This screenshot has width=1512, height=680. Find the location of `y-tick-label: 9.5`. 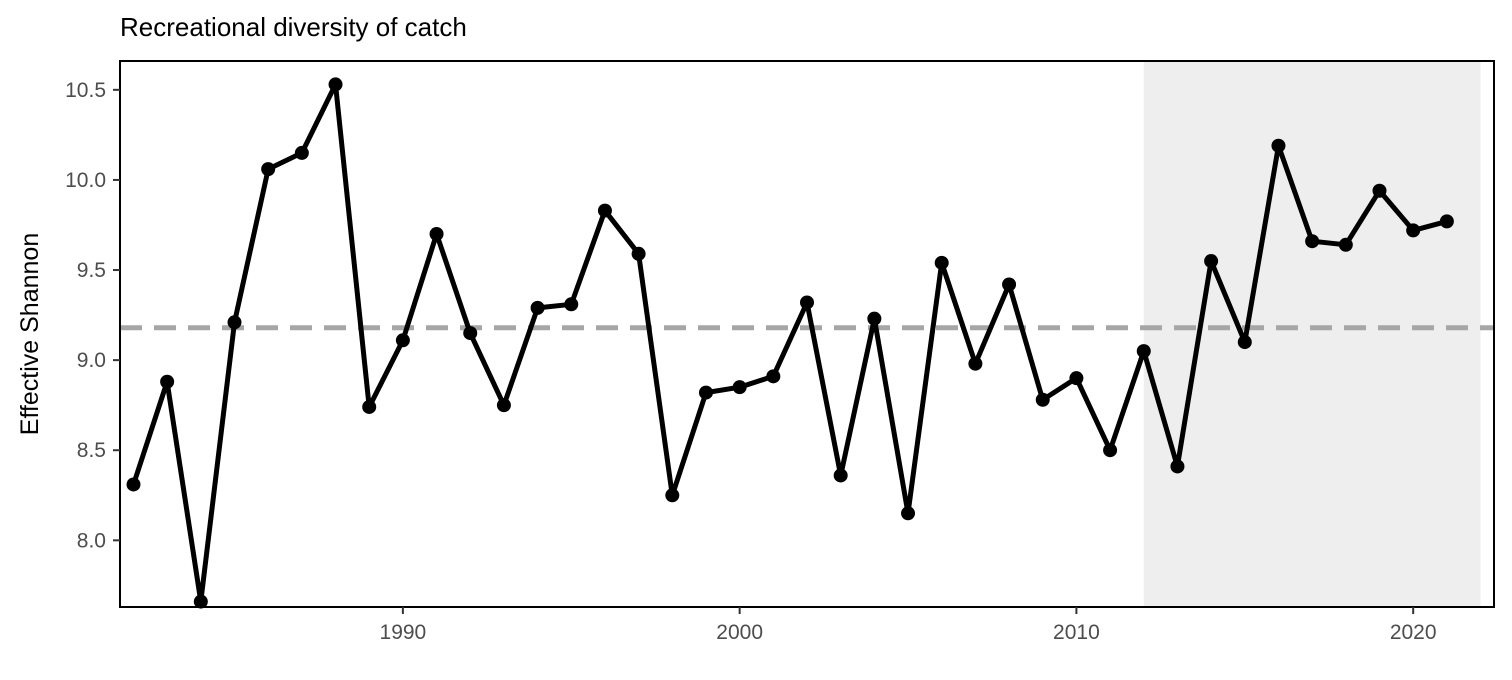

y-tick-label: 9.5 is located at coordinates (91, 270).